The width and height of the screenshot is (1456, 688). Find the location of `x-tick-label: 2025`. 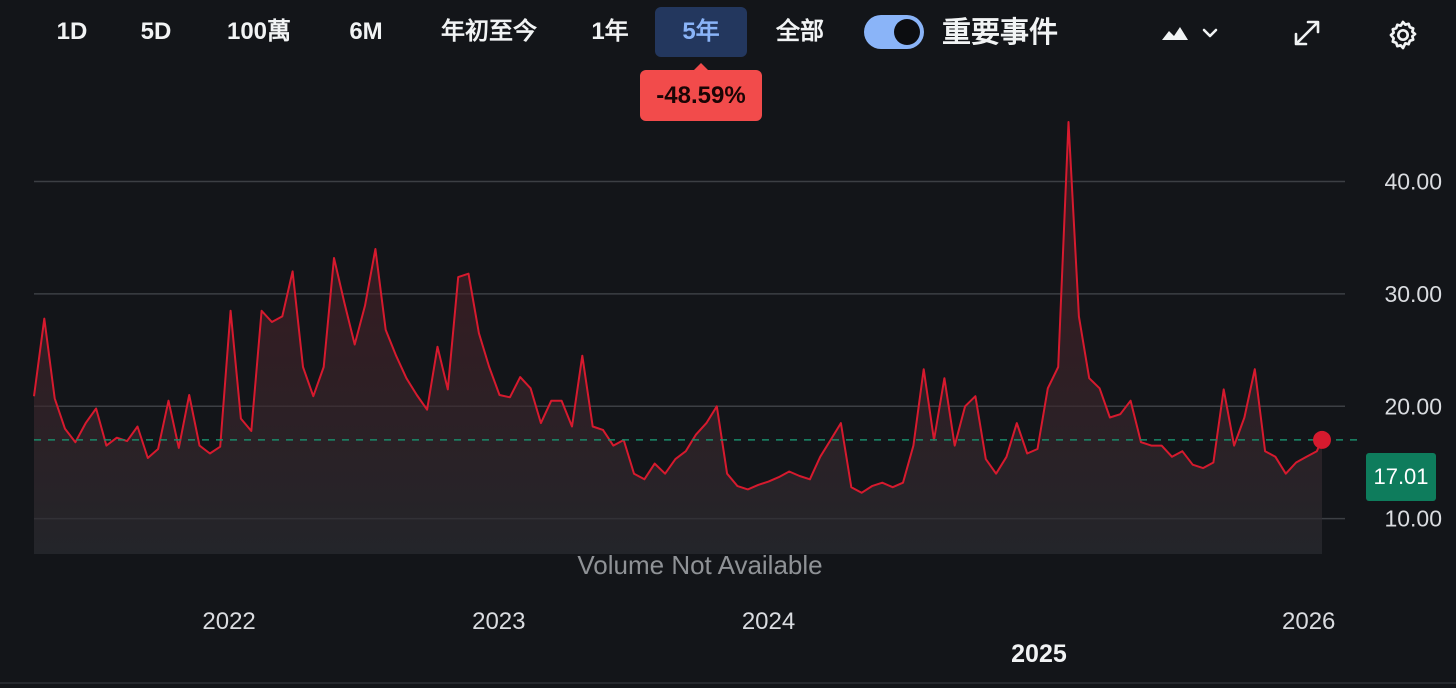

x-tick-label: 2025 is located at coordinates (1039, 654).